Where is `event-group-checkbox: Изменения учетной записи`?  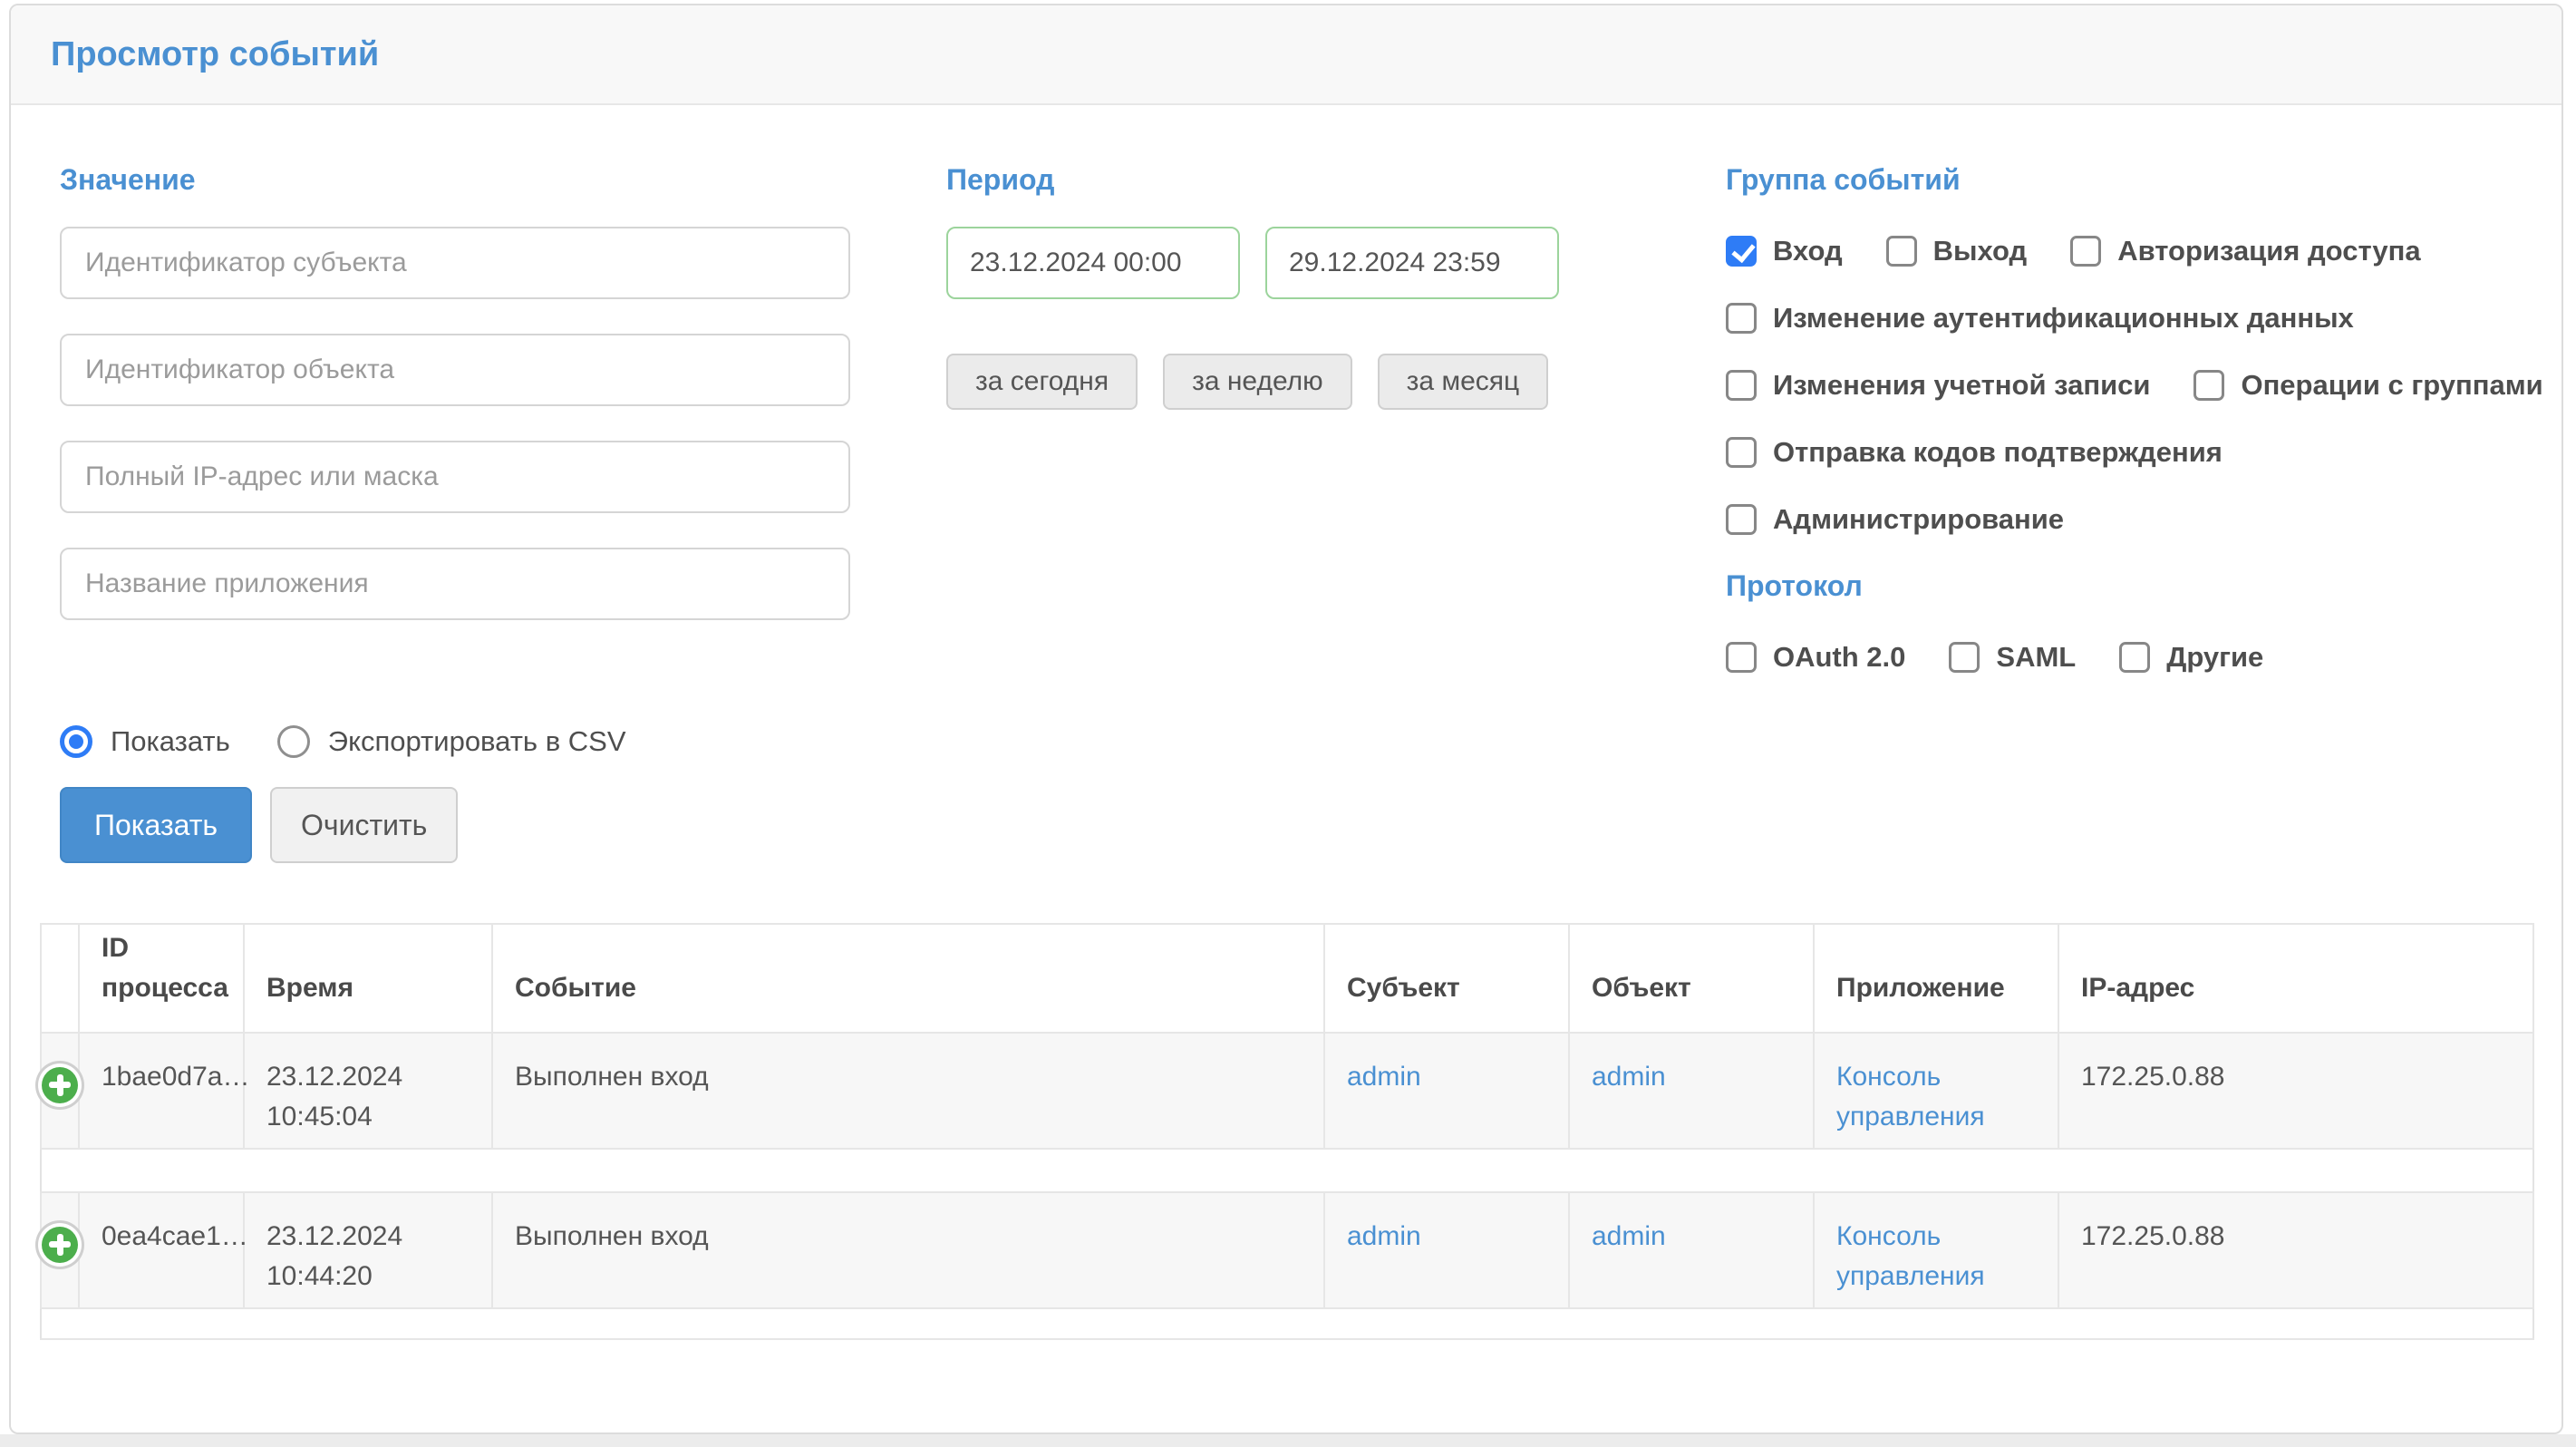
event-group-checkbox: Изменения учетной записи is located at coordinates (1938, 385).